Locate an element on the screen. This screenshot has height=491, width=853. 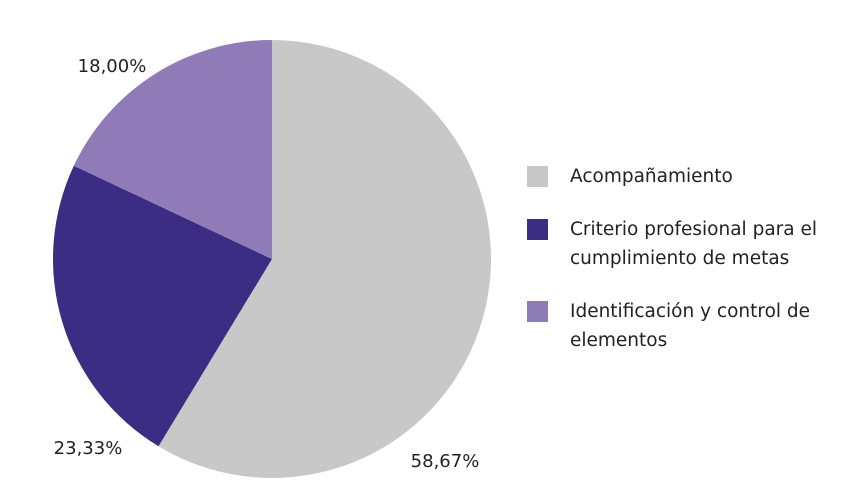
data-label: 23,33% is located at coordinates (88, 448).